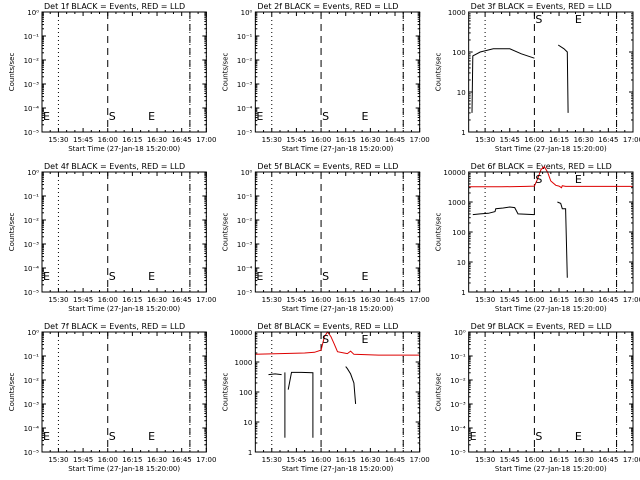  I want to click on y-tick-label: 10000, so click(241, 333).